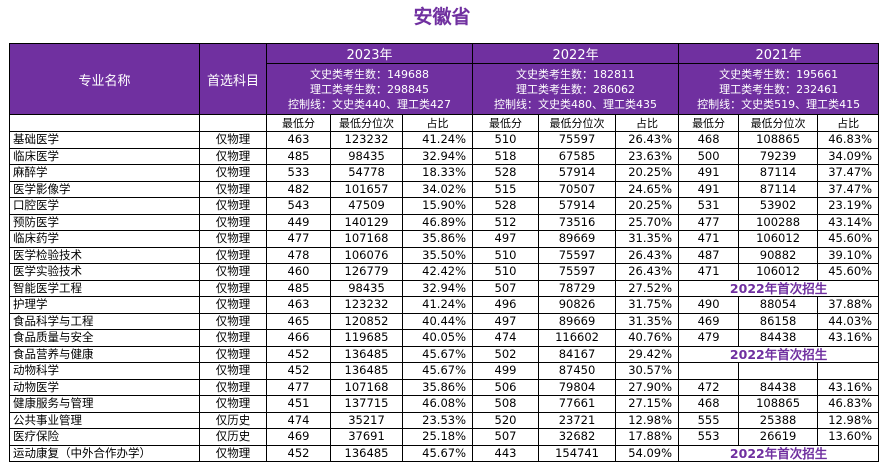  I want to click on cell-ratio-2022: 31.35%, so click(647, 239).